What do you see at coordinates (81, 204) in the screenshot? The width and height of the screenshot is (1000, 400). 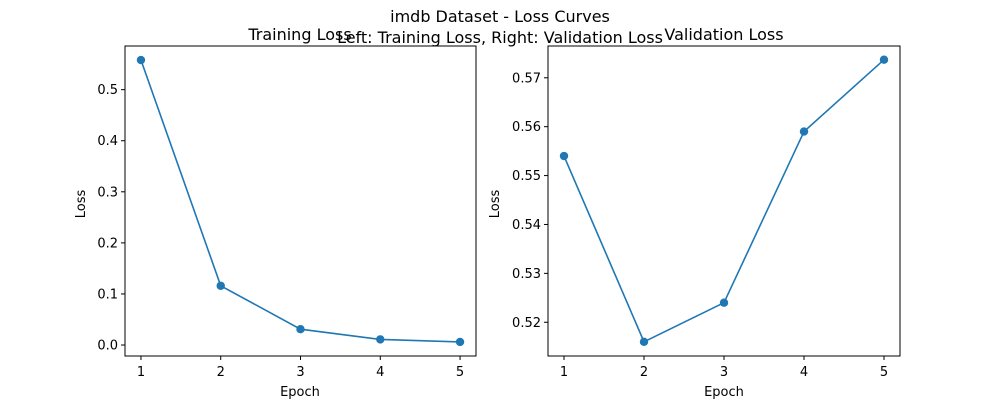 I see `training-loss-ylabel: Loss` at bounding box center [81, 204].